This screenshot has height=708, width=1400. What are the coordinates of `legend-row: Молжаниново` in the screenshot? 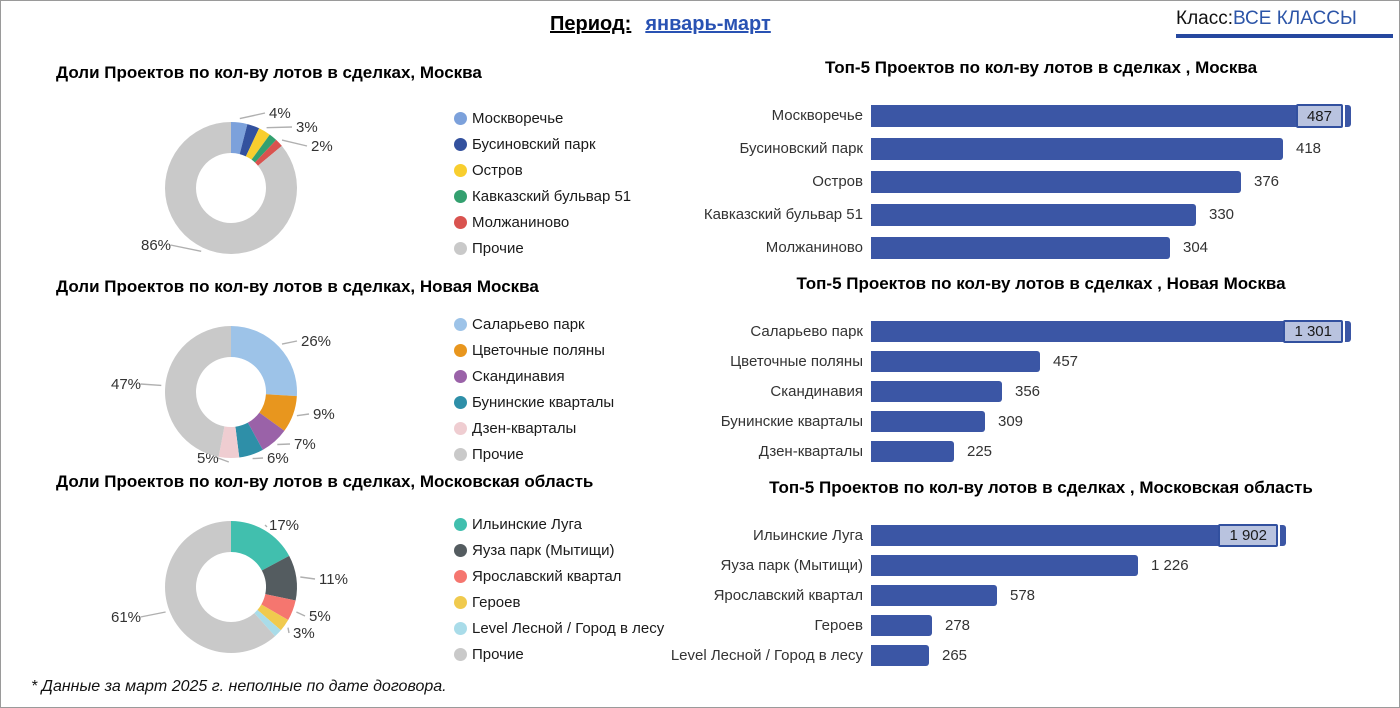 It's located at (511, 222).